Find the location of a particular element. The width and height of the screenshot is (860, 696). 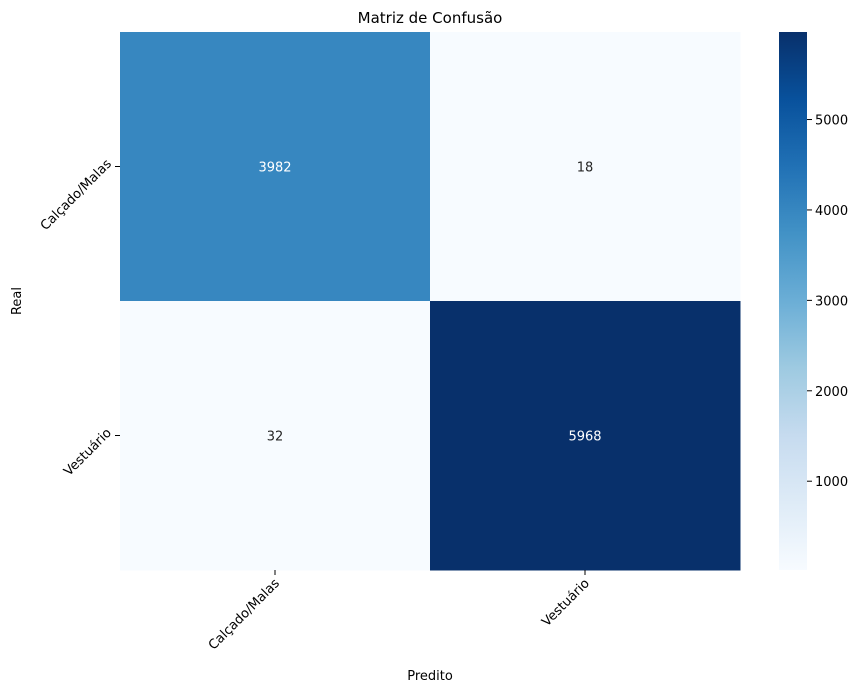

y-axis-label: Real is located at coordinates (17, 301).